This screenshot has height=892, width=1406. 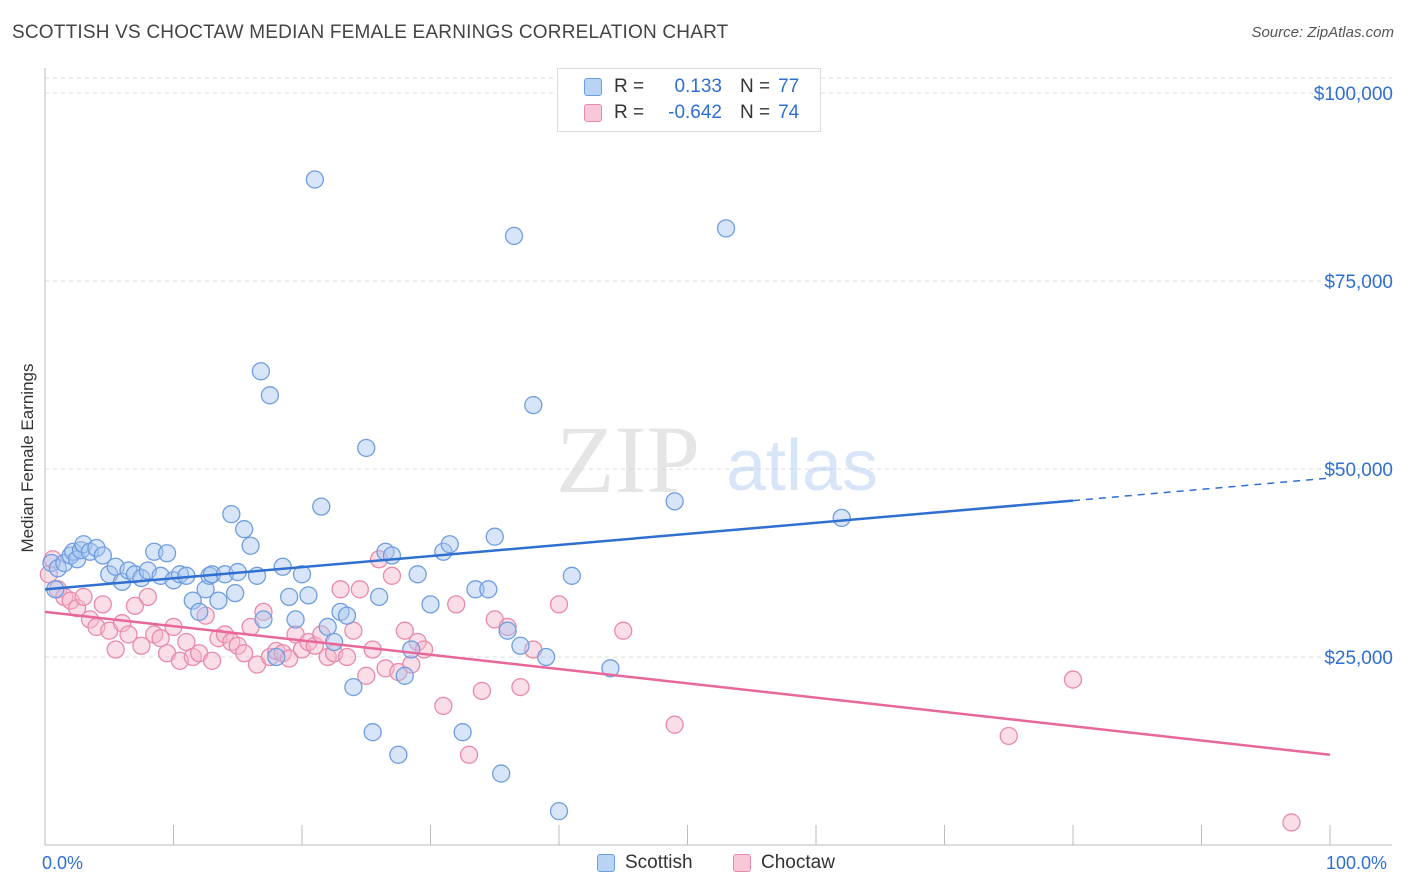 I want to click on watermark-atlas: atlas, so click(x=802, y=466).